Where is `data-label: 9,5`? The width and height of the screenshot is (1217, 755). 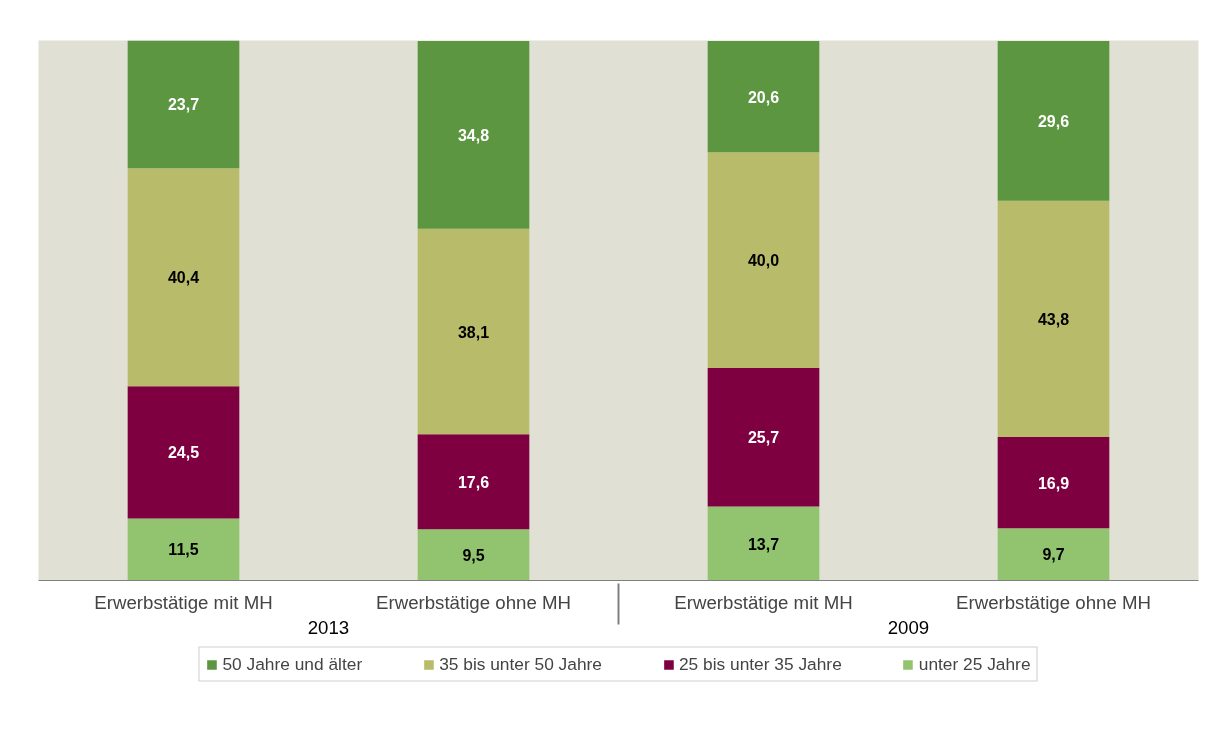
data-label: 9,5 is located at coordinates (473, 555).